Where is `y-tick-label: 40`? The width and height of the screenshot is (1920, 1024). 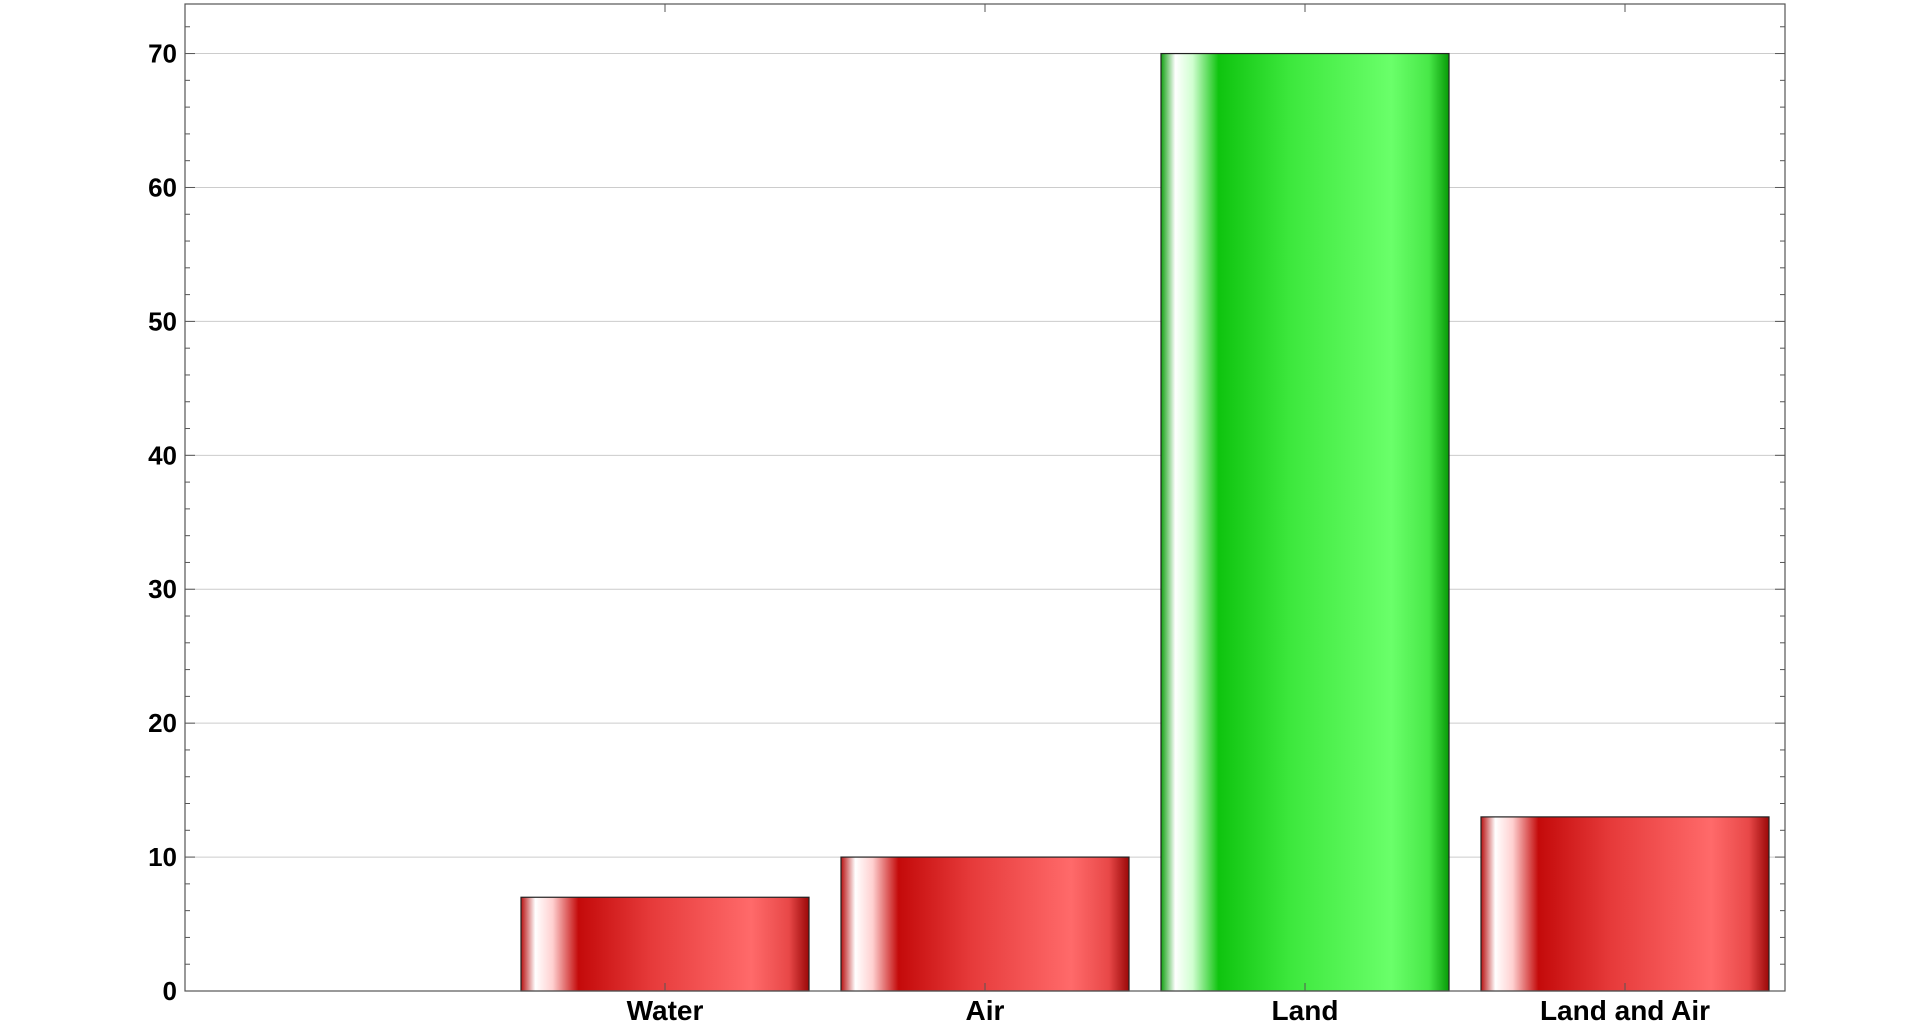
y-tick-label: 40 is located at coordinates (162, 455).